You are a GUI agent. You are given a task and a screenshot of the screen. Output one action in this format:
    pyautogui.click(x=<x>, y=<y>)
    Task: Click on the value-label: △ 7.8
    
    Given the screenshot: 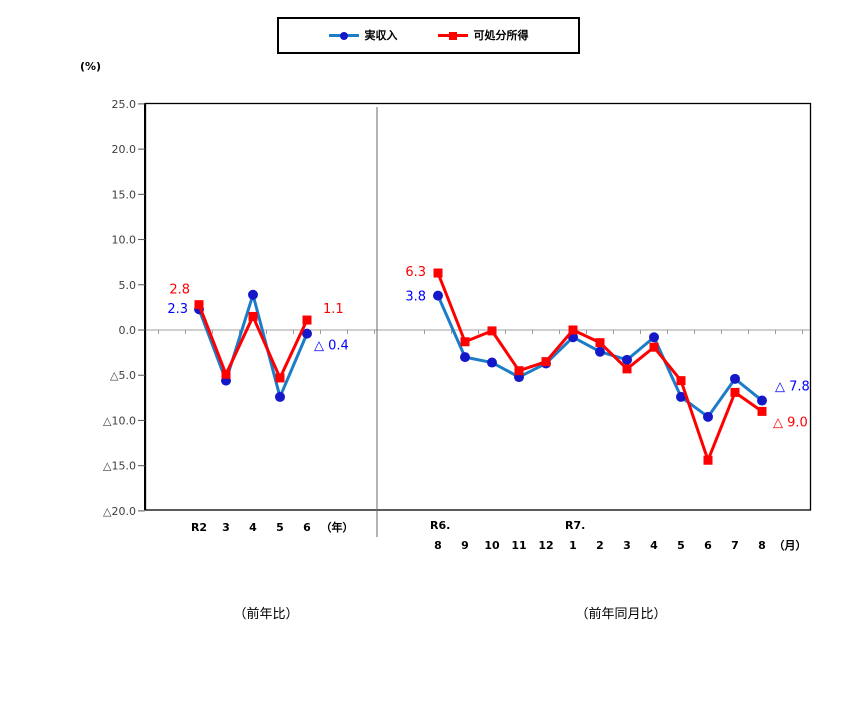 What is the action you would take?
    pyautogui.click(x=792, y=387)
    